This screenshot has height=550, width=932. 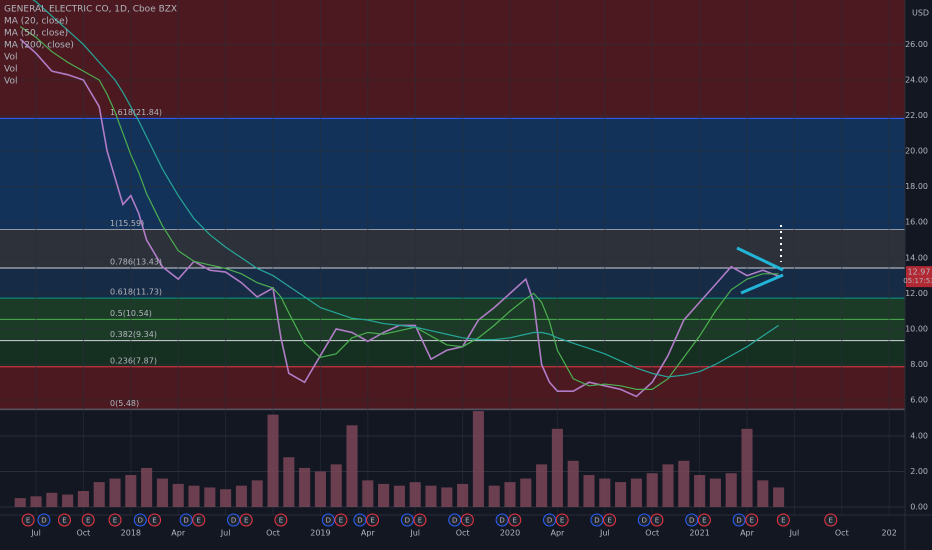 I want to click on y-tick-label: 6.00, so click(x=919, y=400).